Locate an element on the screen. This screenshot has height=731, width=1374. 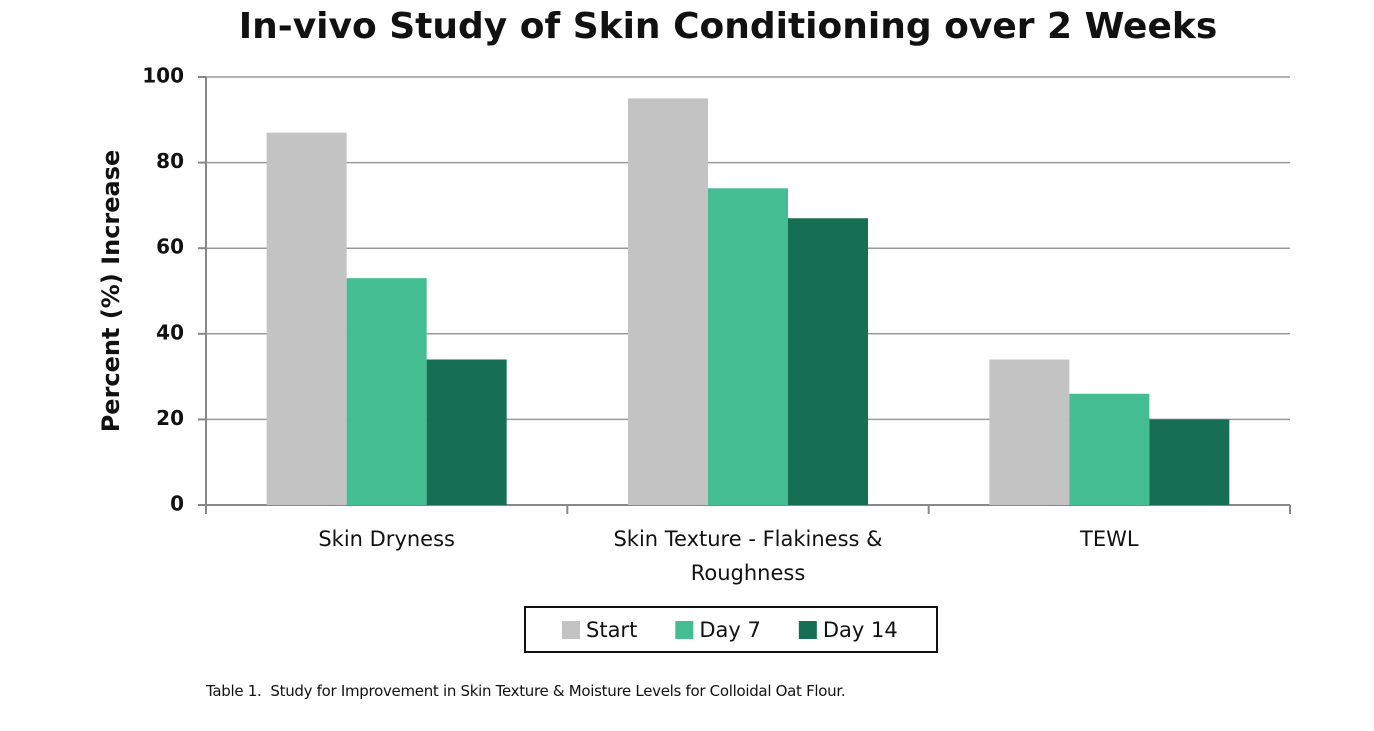
legend-box is located at coordinates (731, 629).